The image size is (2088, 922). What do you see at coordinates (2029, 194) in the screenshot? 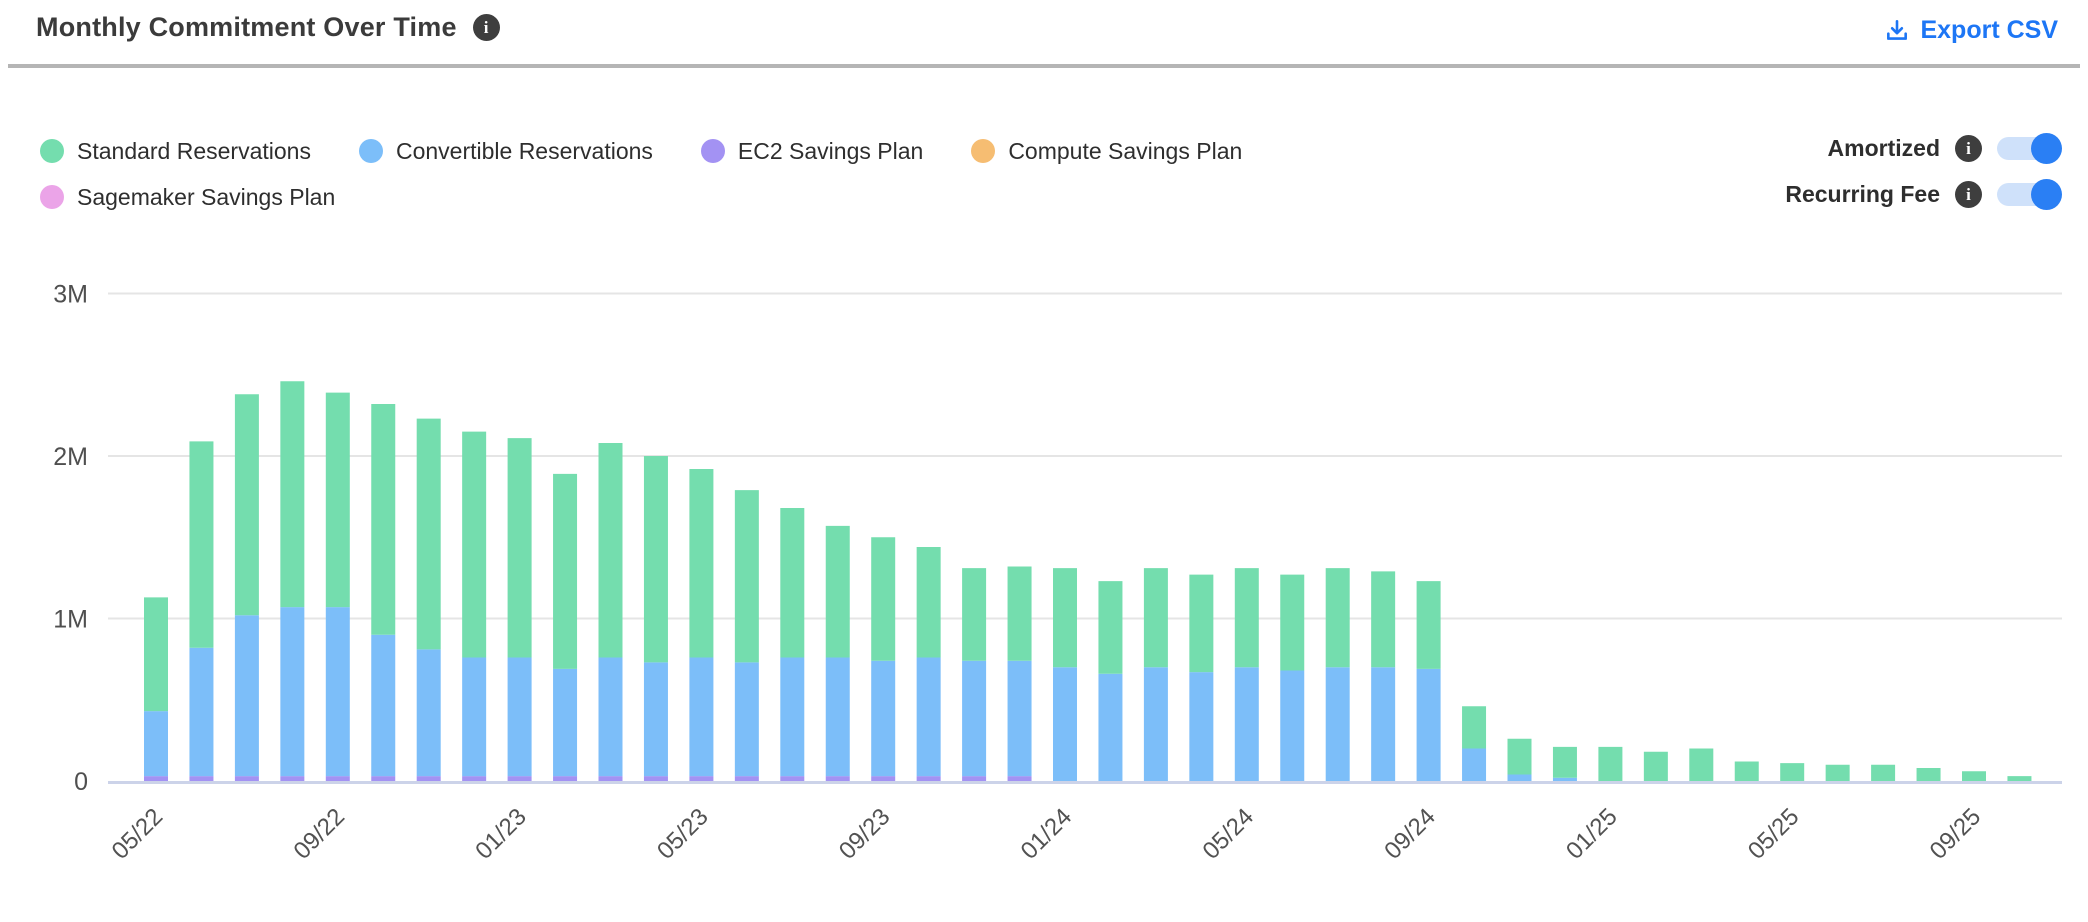
I see `recurring-fee-toggle` at bounding box center [2029, 194].